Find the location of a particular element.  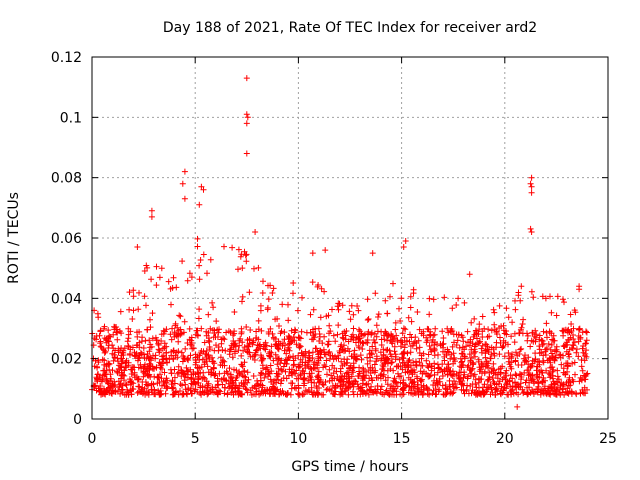

y-tick-label: 0.1 is located at coordinates (71, 118).